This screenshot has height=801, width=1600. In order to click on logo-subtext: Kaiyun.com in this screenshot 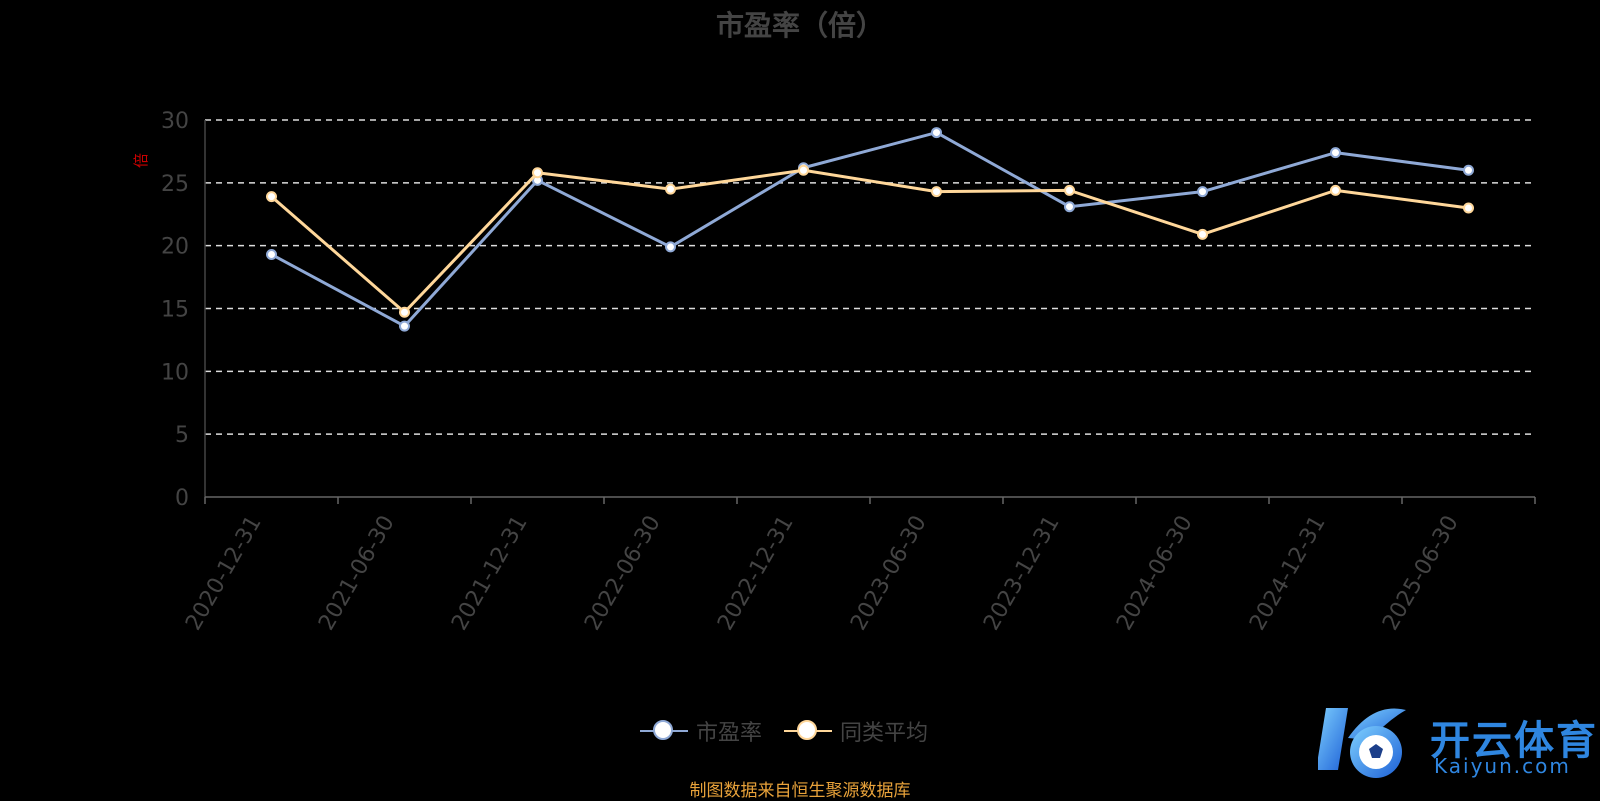, I will do `click(1502, 766)`.